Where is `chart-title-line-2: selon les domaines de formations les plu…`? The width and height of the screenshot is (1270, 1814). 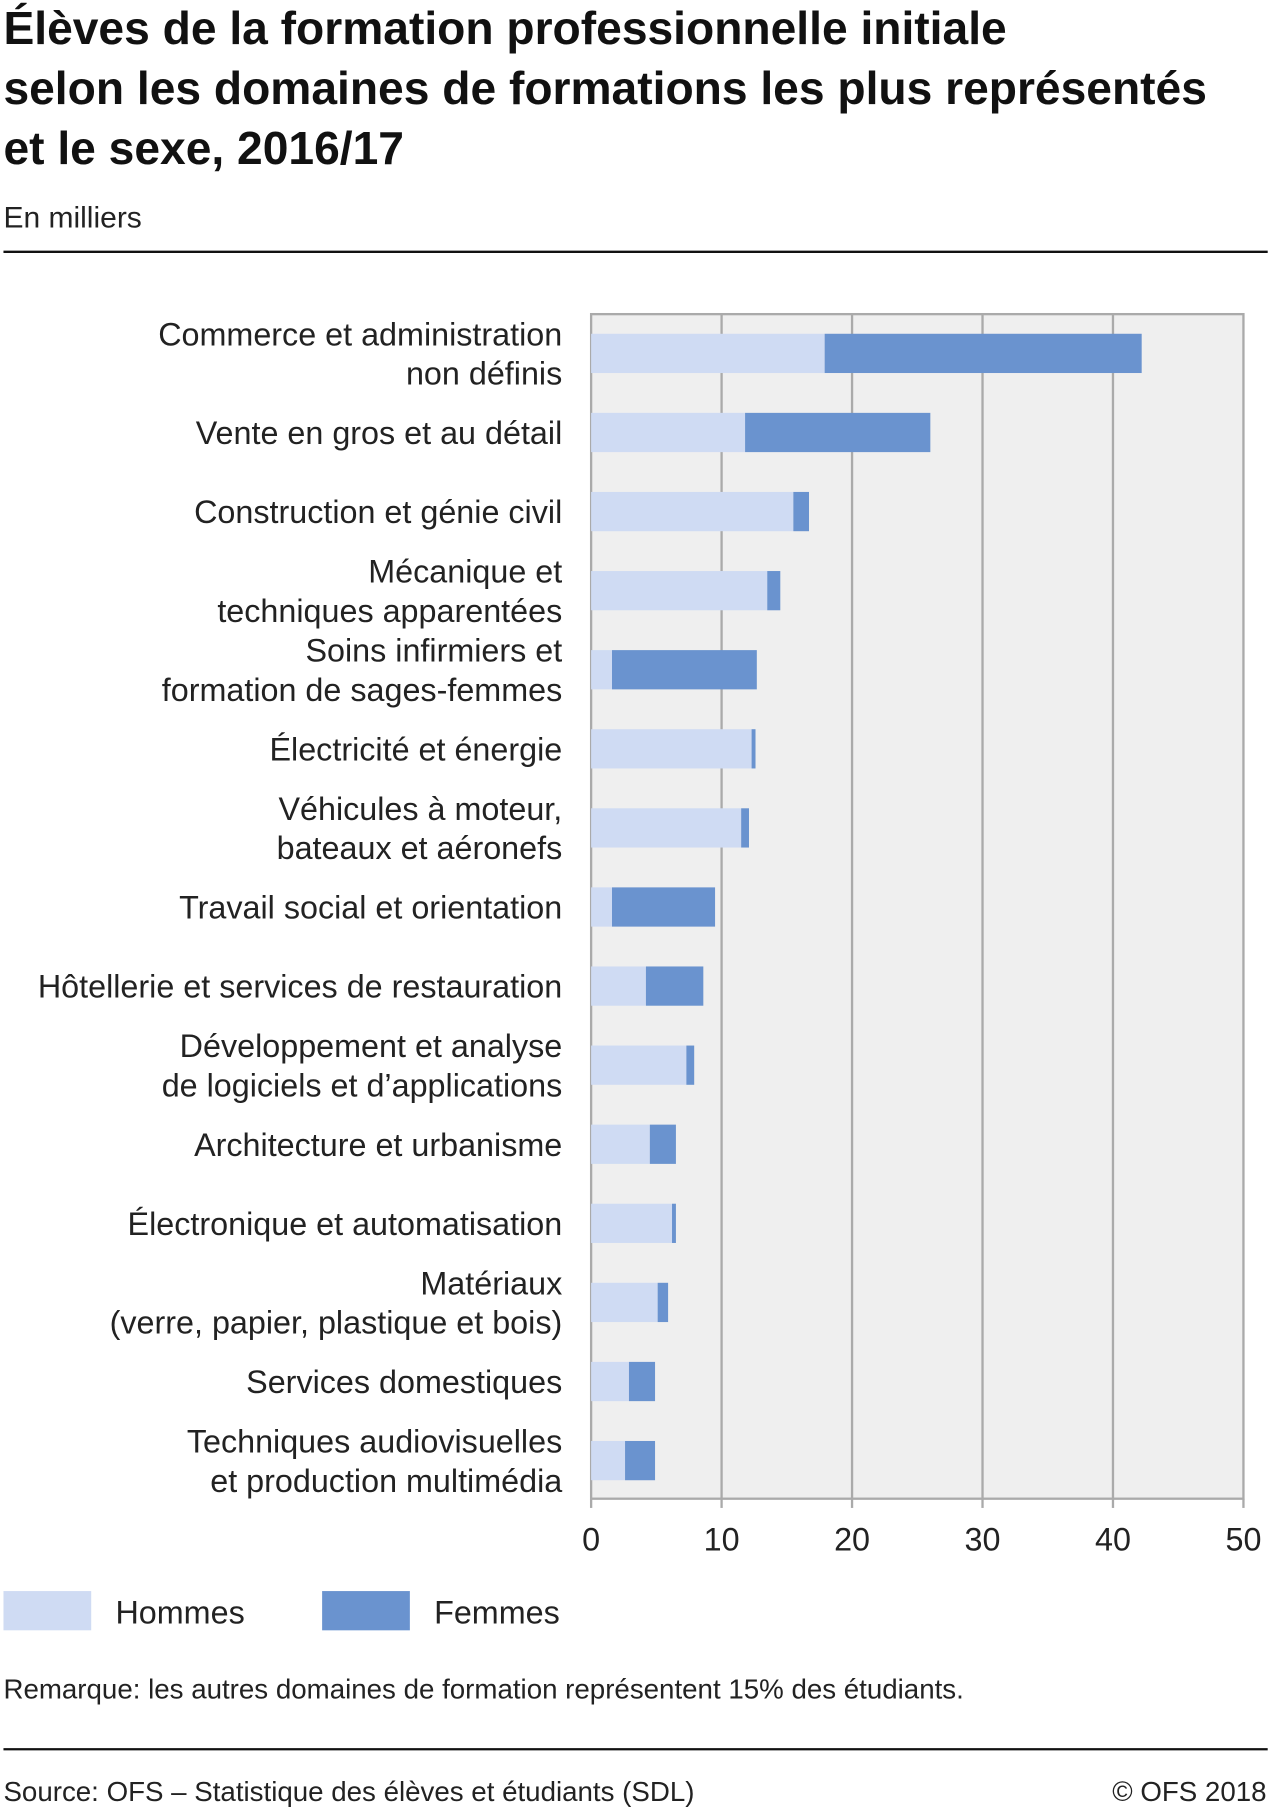 chart-title-line-2: selon les domaines de formations les plu… is located at coordinates (604, 88).